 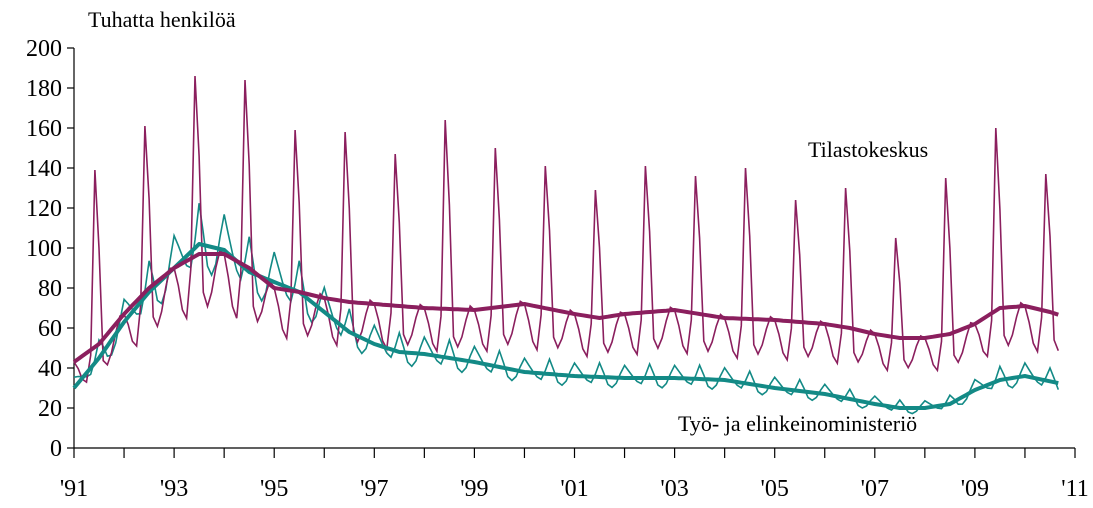 I want to click on x-tick-label: '95, so click(x=274, y=489).